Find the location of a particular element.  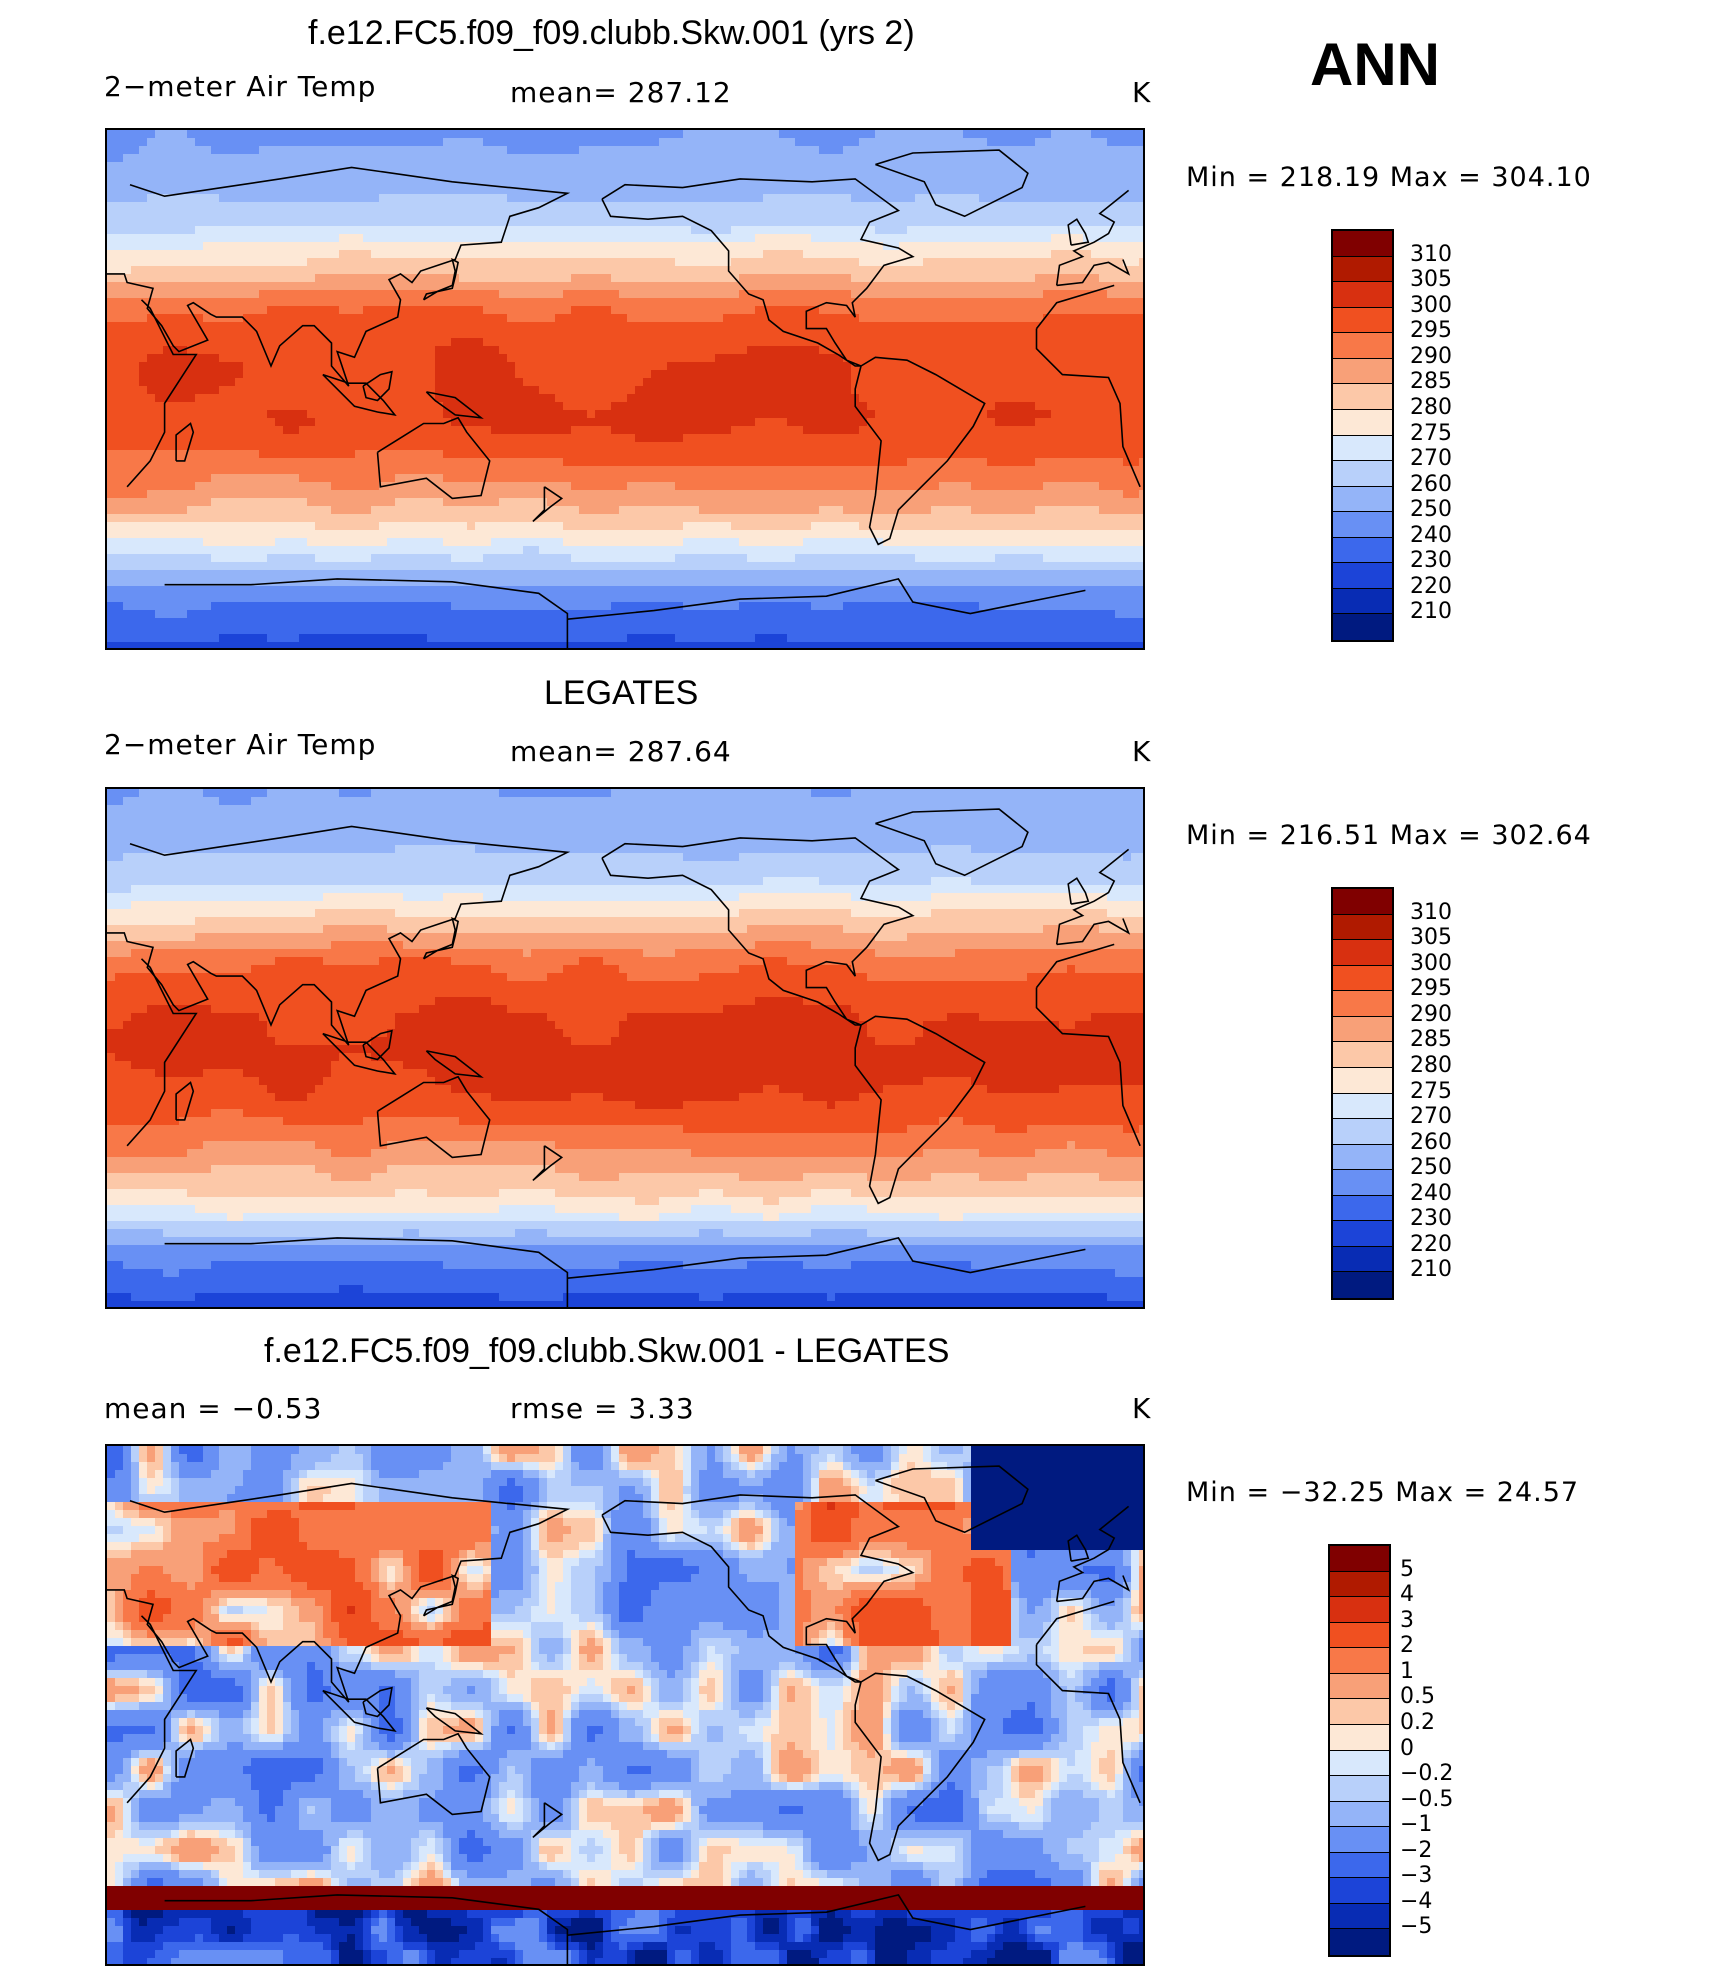

season-label: ANN is located at coordinates (1375, 64).